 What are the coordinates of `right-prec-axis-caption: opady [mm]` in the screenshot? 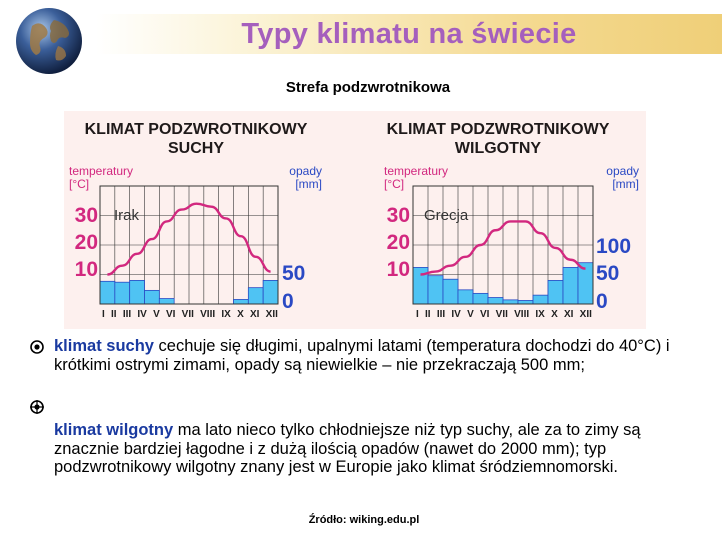 It's located at (615, 178).